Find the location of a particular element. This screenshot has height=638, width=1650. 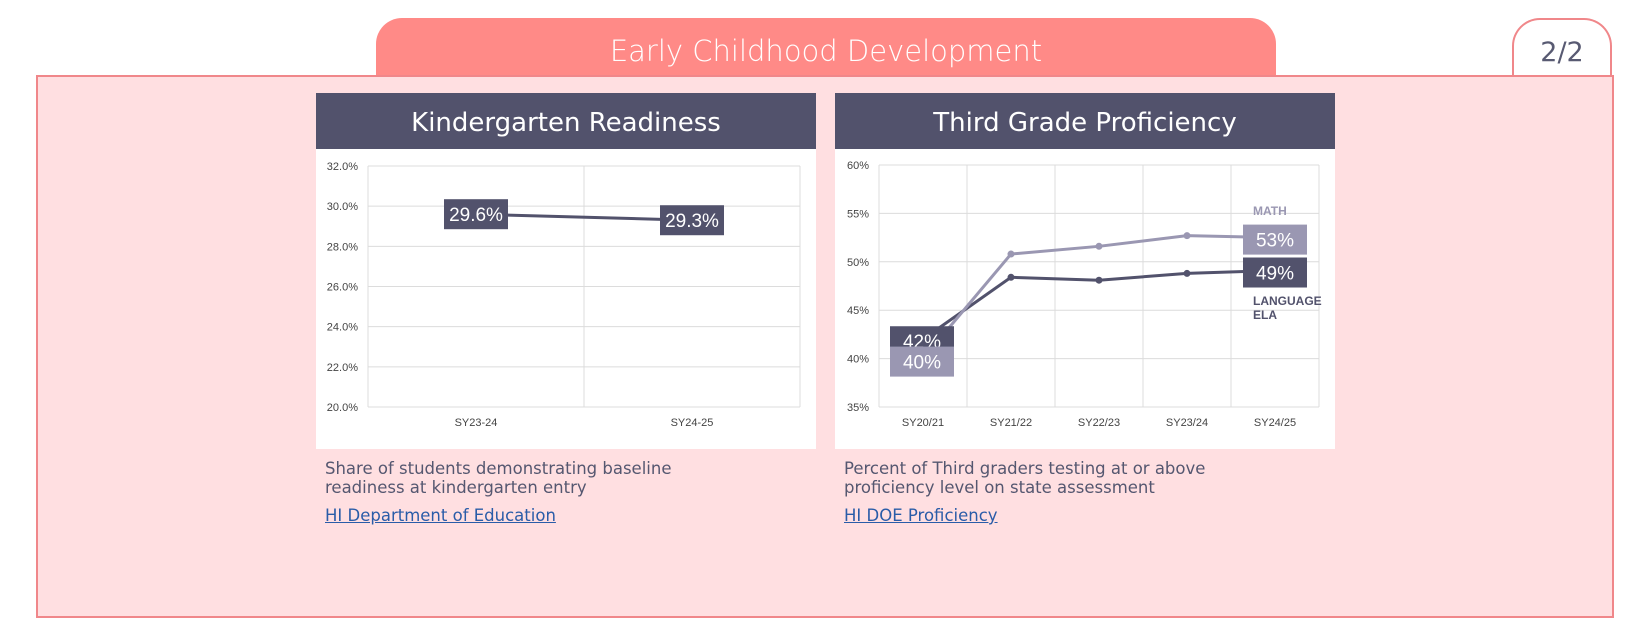

x-tick-label: SY23-24 is located at coordinates (476, 423).